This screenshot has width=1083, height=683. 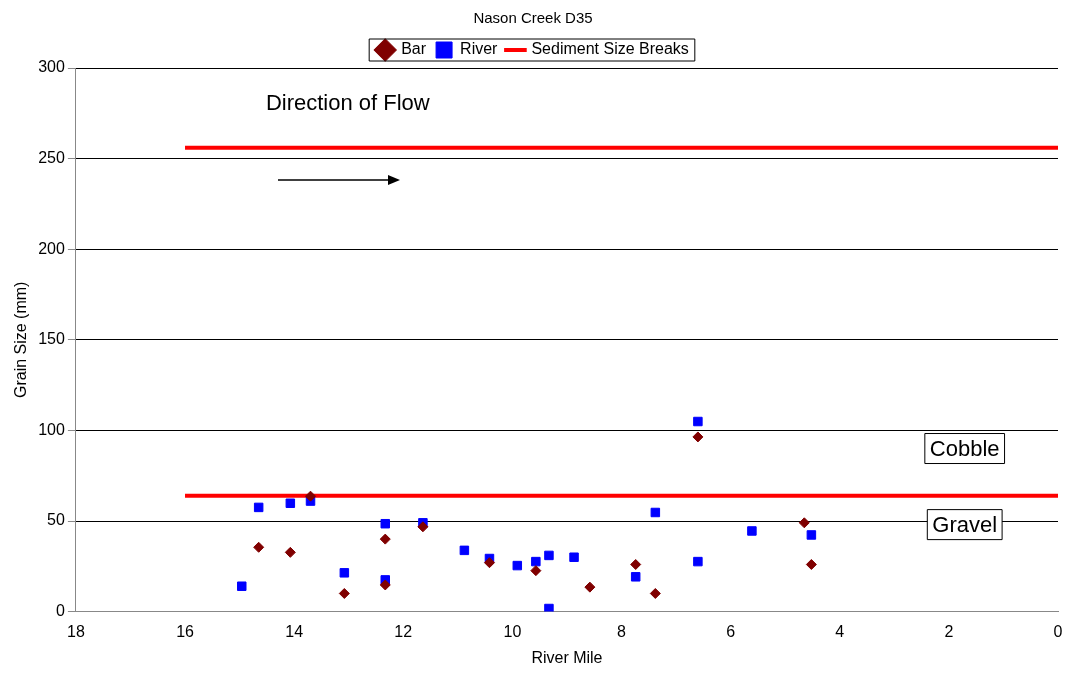 What do you see at coordinates (533, 18) in the screenshot?
I see `chart-title: Nason Creek D35` at bounding box center [533, 18].